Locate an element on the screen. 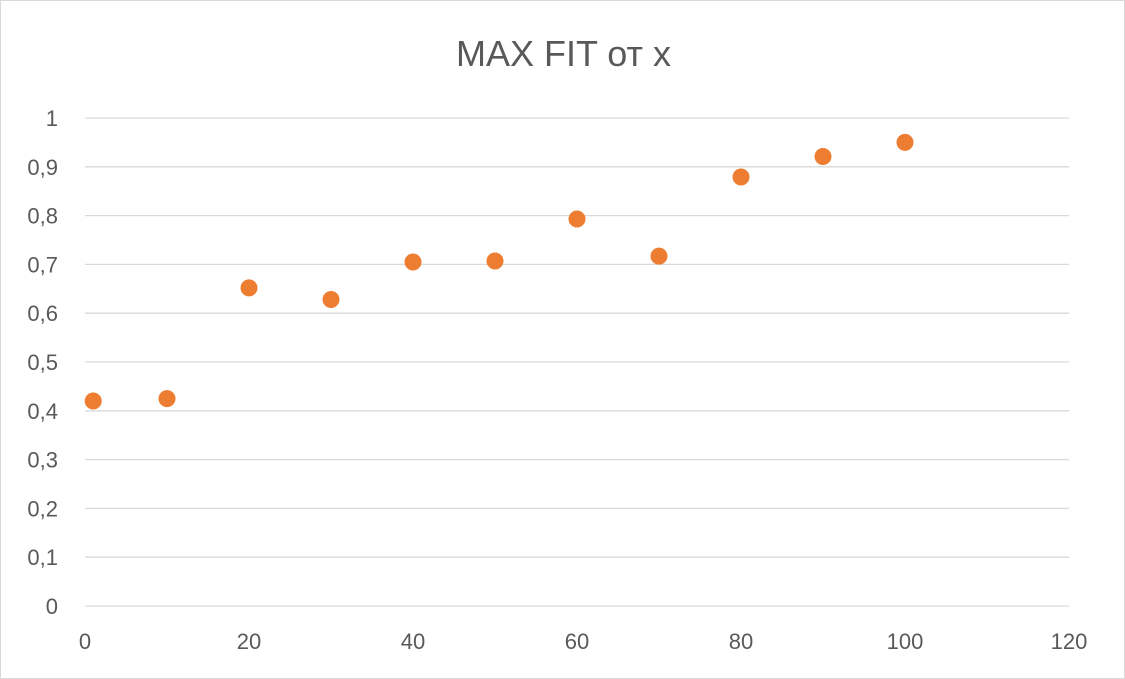  chart-title: MAX FIT от x is located at coordinates (563, 53).